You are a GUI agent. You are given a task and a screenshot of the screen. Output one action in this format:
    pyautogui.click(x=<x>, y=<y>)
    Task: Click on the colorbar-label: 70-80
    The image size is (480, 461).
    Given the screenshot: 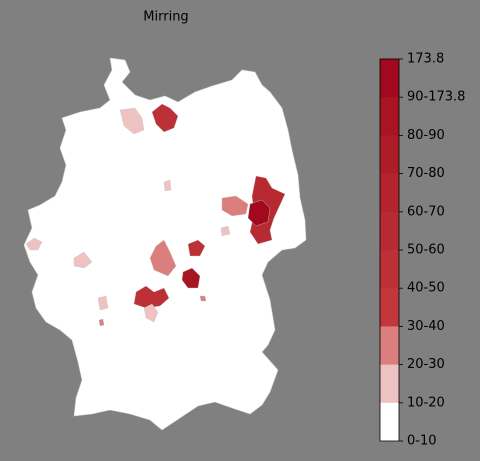 What is the action you would take?
    pyautogui.click(x=426, y=173)
    